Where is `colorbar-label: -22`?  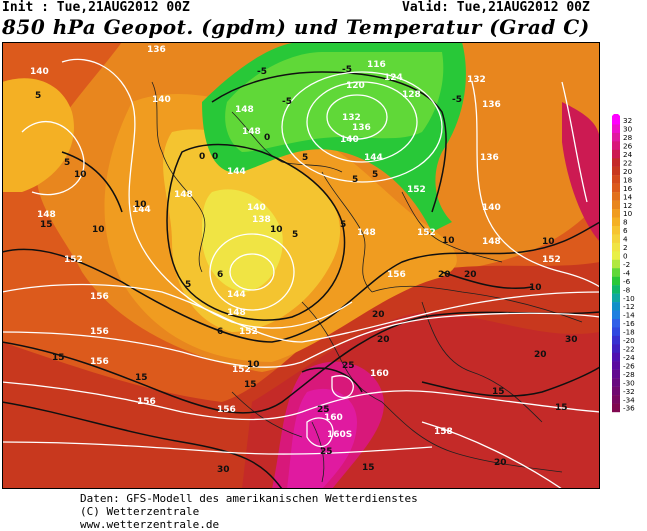 colorbar-label: -22 is located at coordinates (629, 349).